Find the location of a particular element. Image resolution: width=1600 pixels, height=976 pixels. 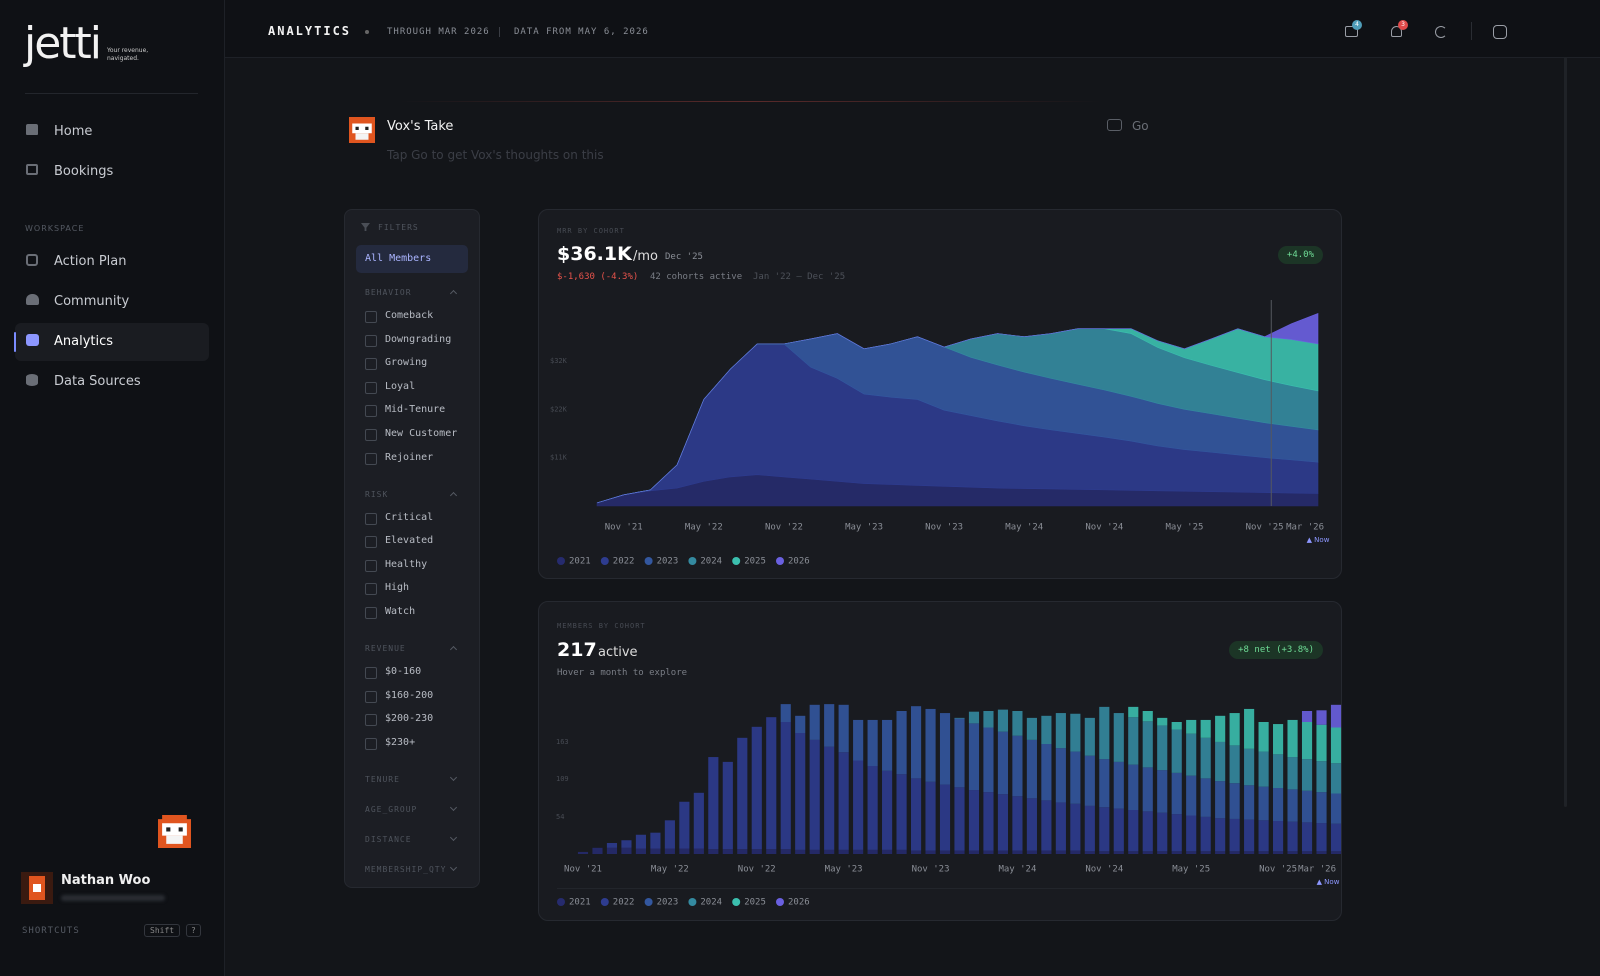

analytics-icon is located at coordinates (32, 340).